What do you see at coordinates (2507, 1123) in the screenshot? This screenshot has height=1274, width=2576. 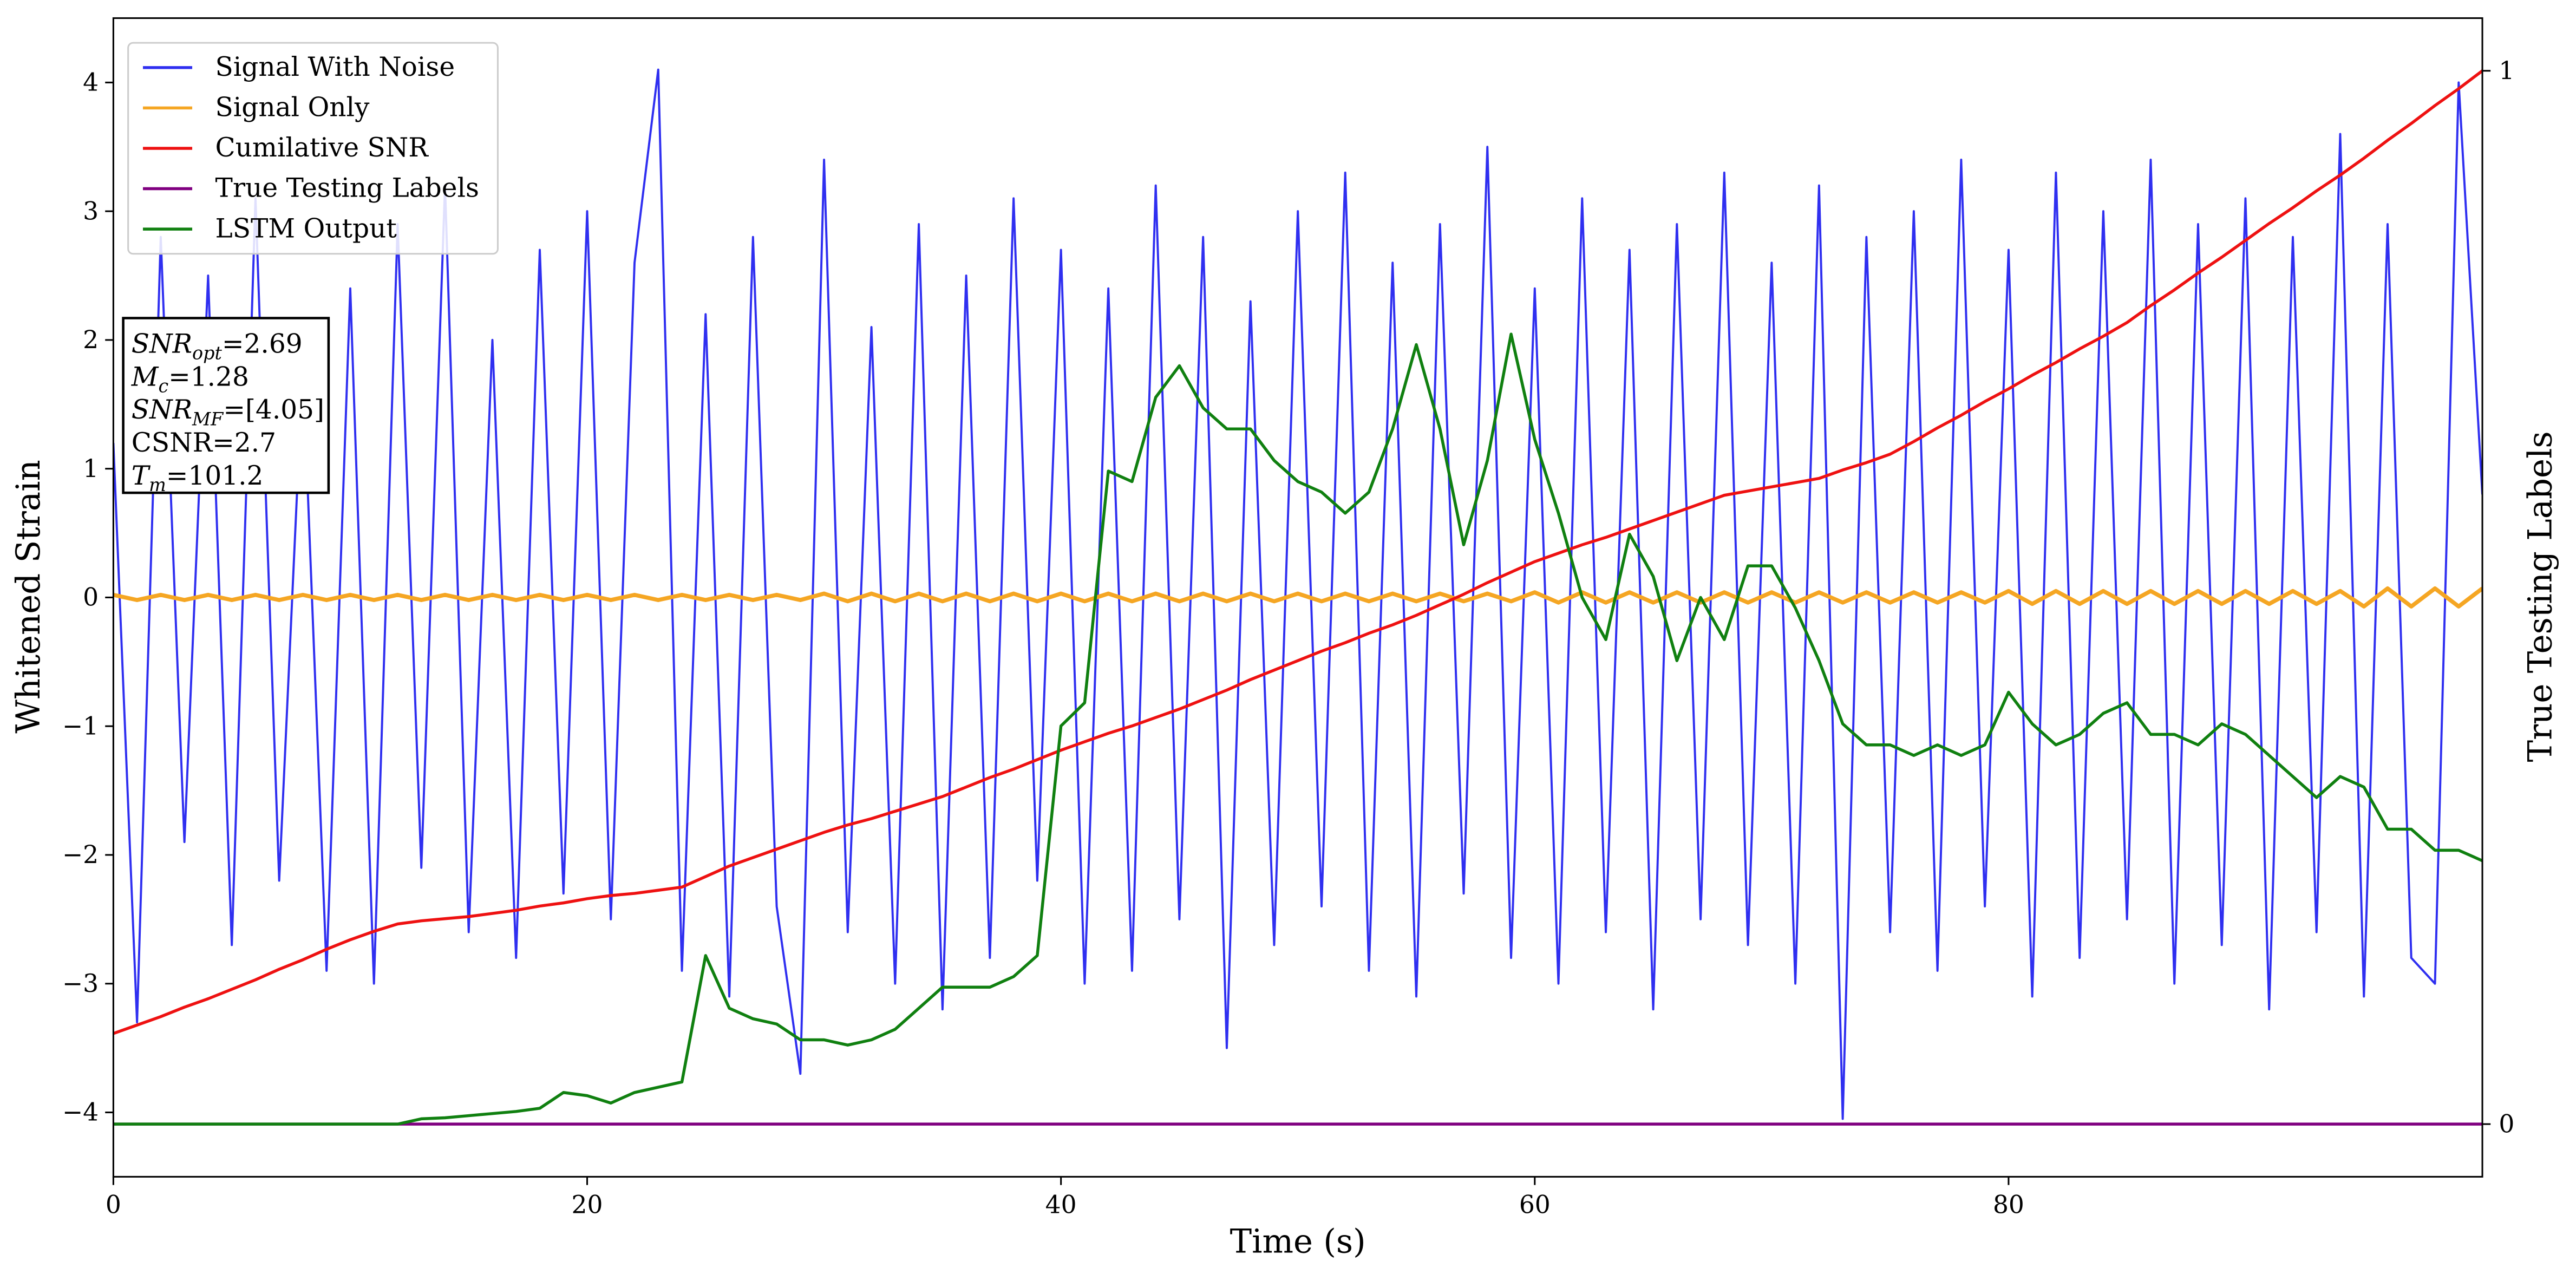 I see `y2-tick-label: 0` at bounding box center [2507, 1123].